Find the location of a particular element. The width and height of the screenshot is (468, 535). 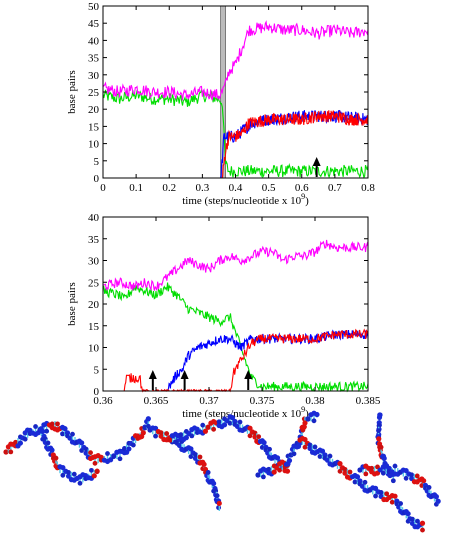

y-tick-label: 5 is located at coordinates (97, 370).